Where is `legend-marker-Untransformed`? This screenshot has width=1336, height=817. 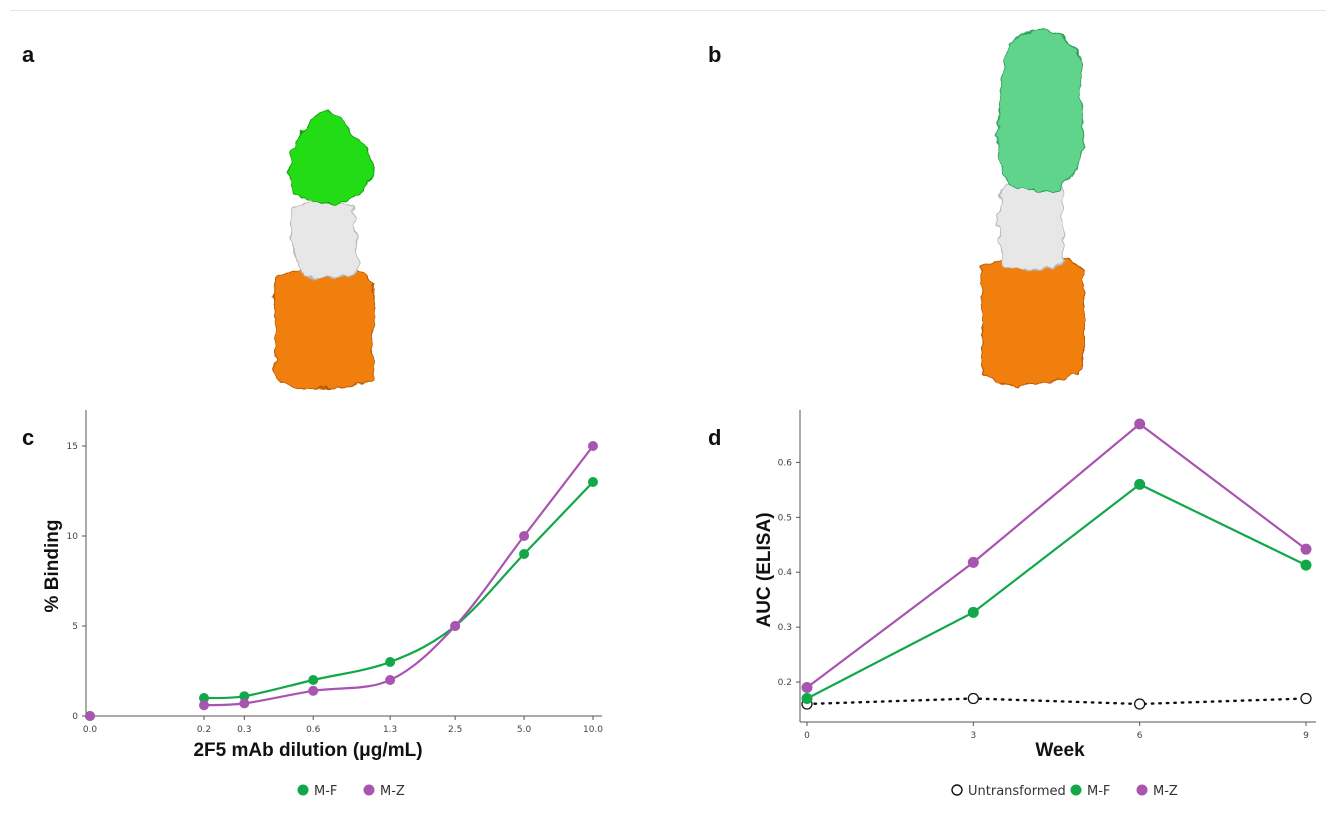
legend-marker-Untransformed is located at coordinates (957, 790).